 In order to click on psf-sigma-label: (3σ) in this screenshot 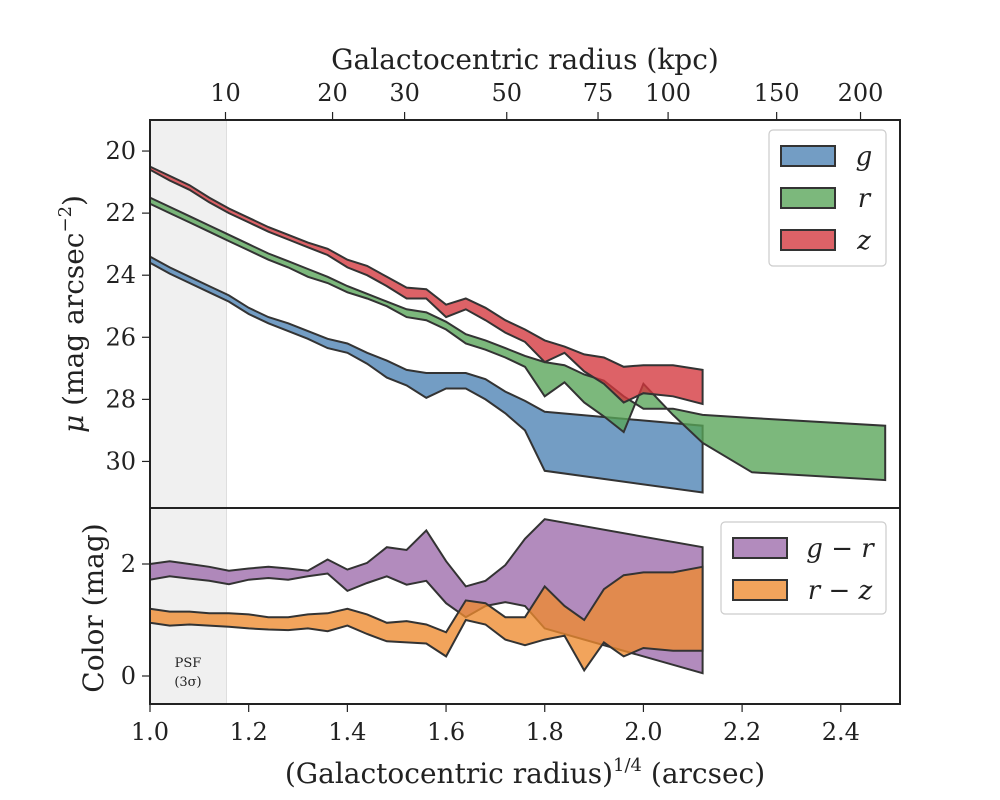, I will do `click(187, 682)`.